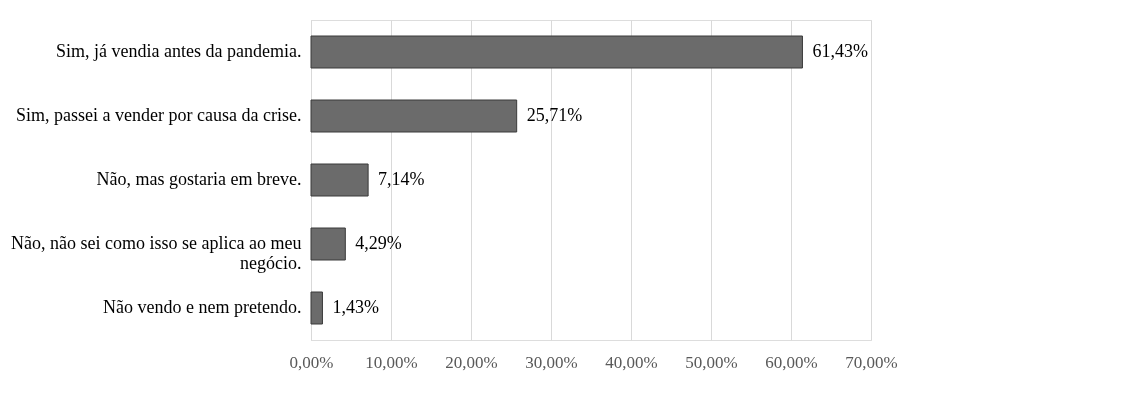 The width and height of the screenshot is (1140, 416). What do you see at coordinates (355, 307) in the screenshot?
I see `data-label: 1,43%` at bounding box center [355, 307].